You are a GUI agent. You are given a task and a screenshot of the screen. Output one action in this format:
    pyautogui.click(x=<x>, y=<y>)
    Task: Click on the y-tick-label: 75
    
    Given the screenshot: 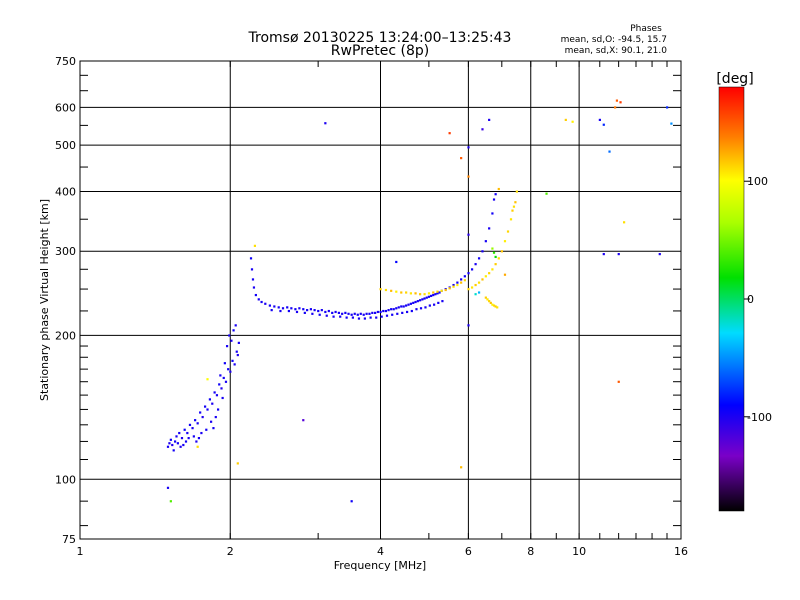 What is the action you would take?
    pyautogui.click(x=69, y=539)
    